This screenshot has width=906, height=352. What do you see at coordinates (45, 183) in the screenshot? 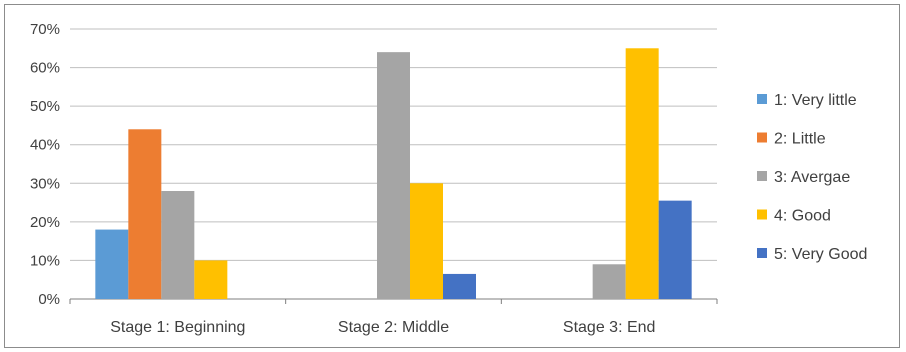
I see `y-tick-label: 30%` at bounding box center [45, 183].